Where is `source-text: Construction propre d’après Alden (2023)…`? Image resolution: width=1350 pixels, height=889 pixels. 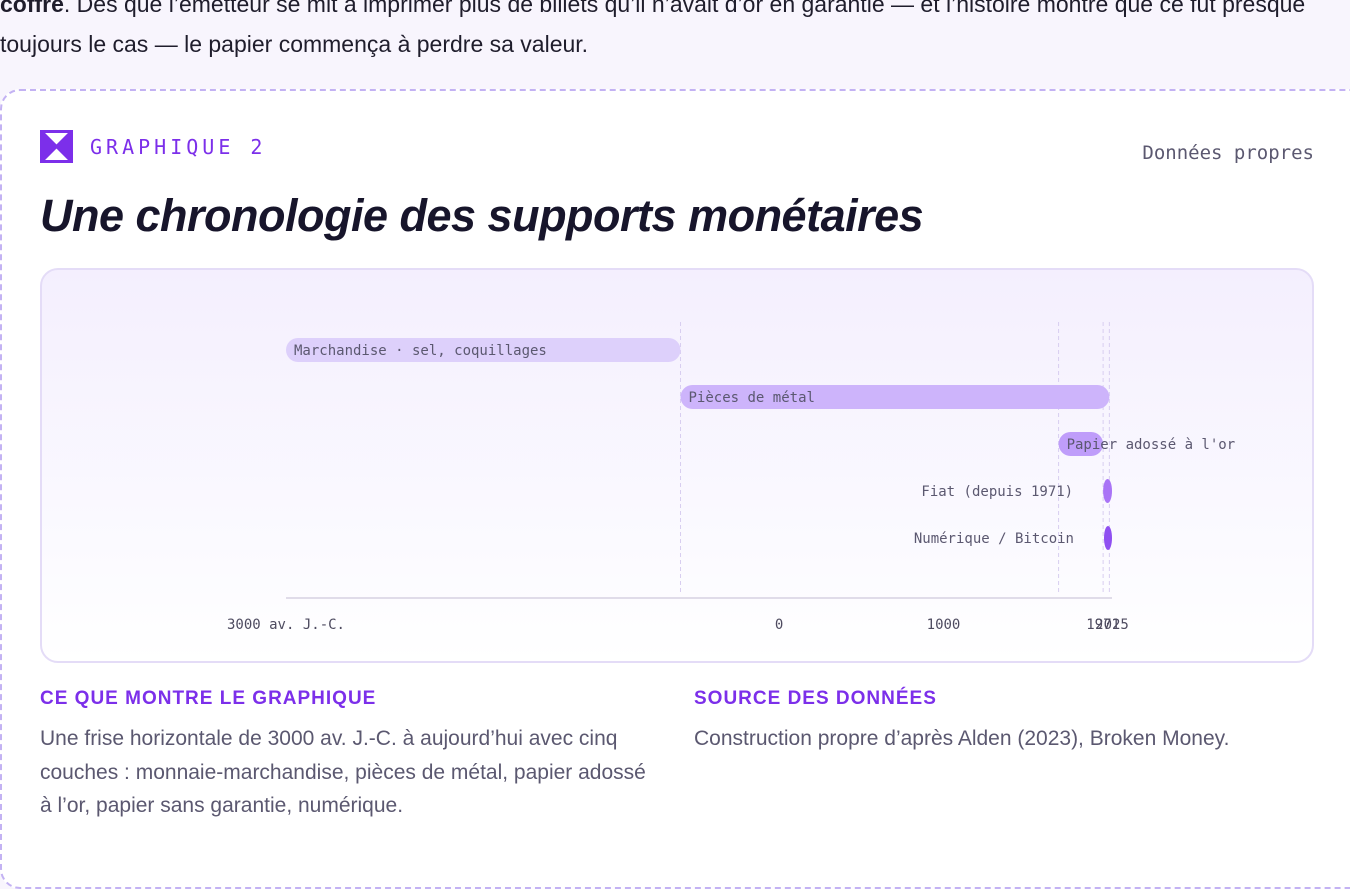
source-text: Construction propre d’après Alden (2023)… is located at coordinates (962, 738).